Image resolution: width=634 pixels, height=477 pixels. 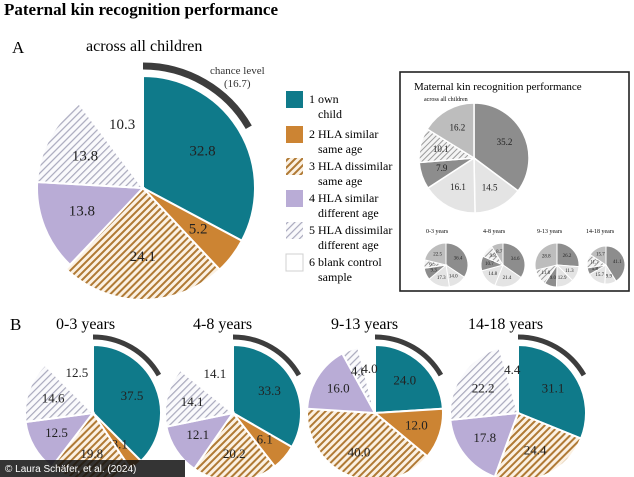 I want to click on maternal-inset-title: Maternal kin recognition performance, so click(x=498, y=87).